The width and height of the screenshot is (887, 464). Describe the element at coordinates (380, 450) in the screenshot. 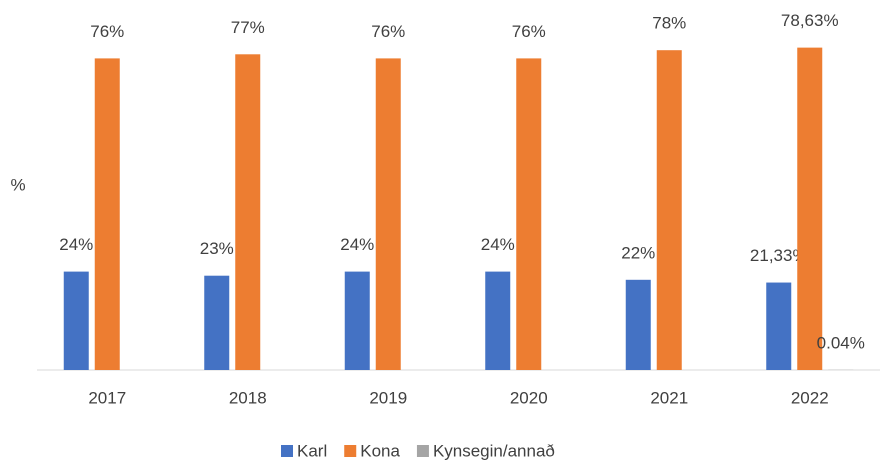

I see `legend-label: Kona` at that location.